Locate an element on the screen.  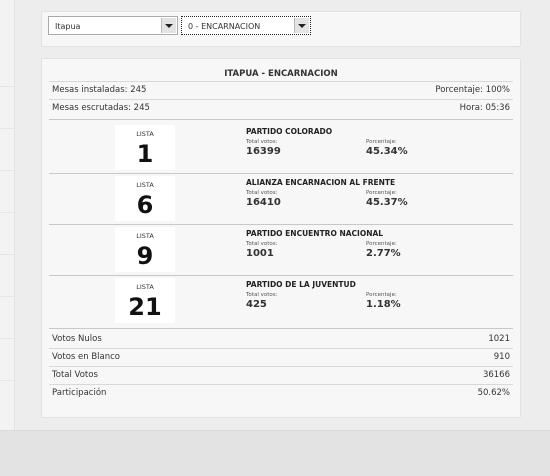
summary-row-votos-en-blanco: Votos en Blanco 910 is located at coordinates (281, 357).